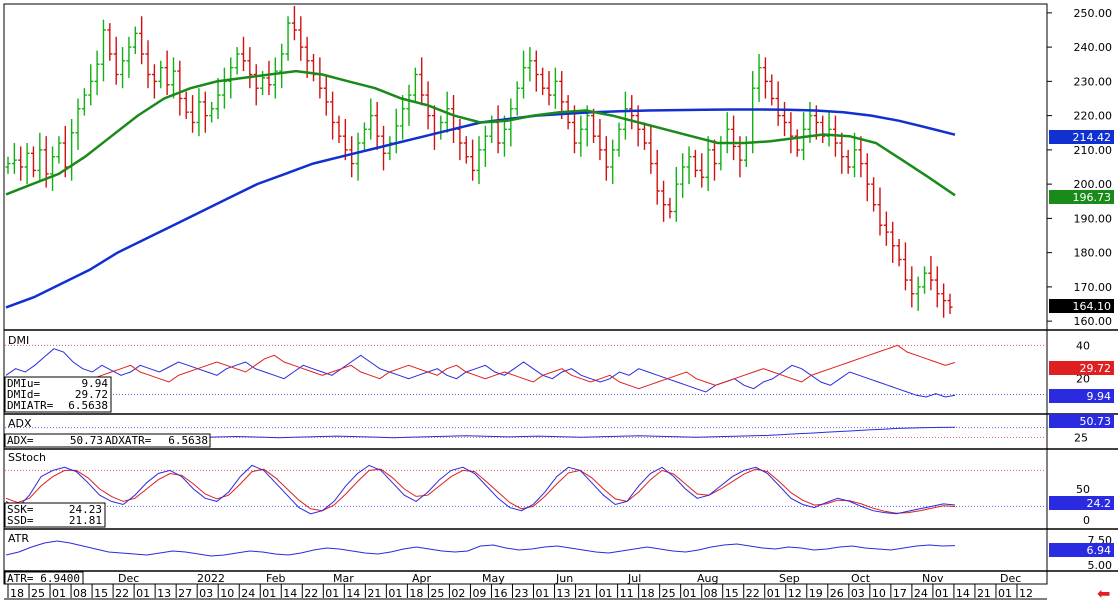  I want to click on dmi-down-tag-bg, so click(1081, 368).